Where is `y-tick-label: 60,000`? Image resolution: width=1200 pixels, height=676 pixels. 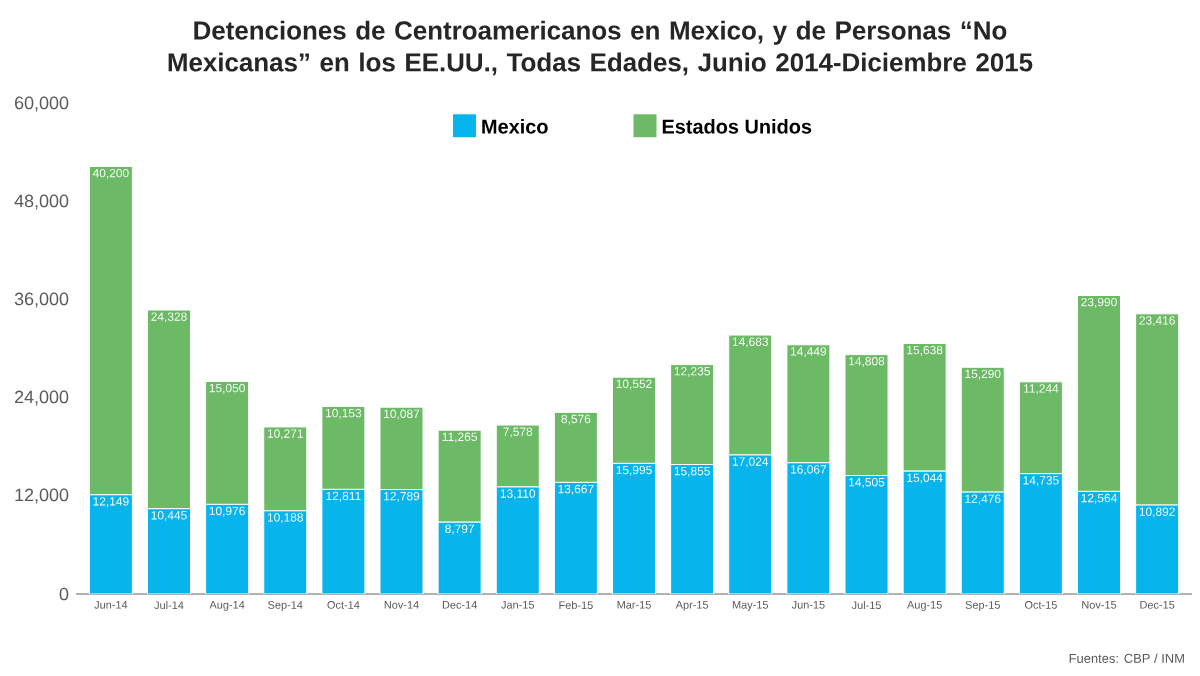 y-tick-label: 60,000 is located at coordinates (42, 104).